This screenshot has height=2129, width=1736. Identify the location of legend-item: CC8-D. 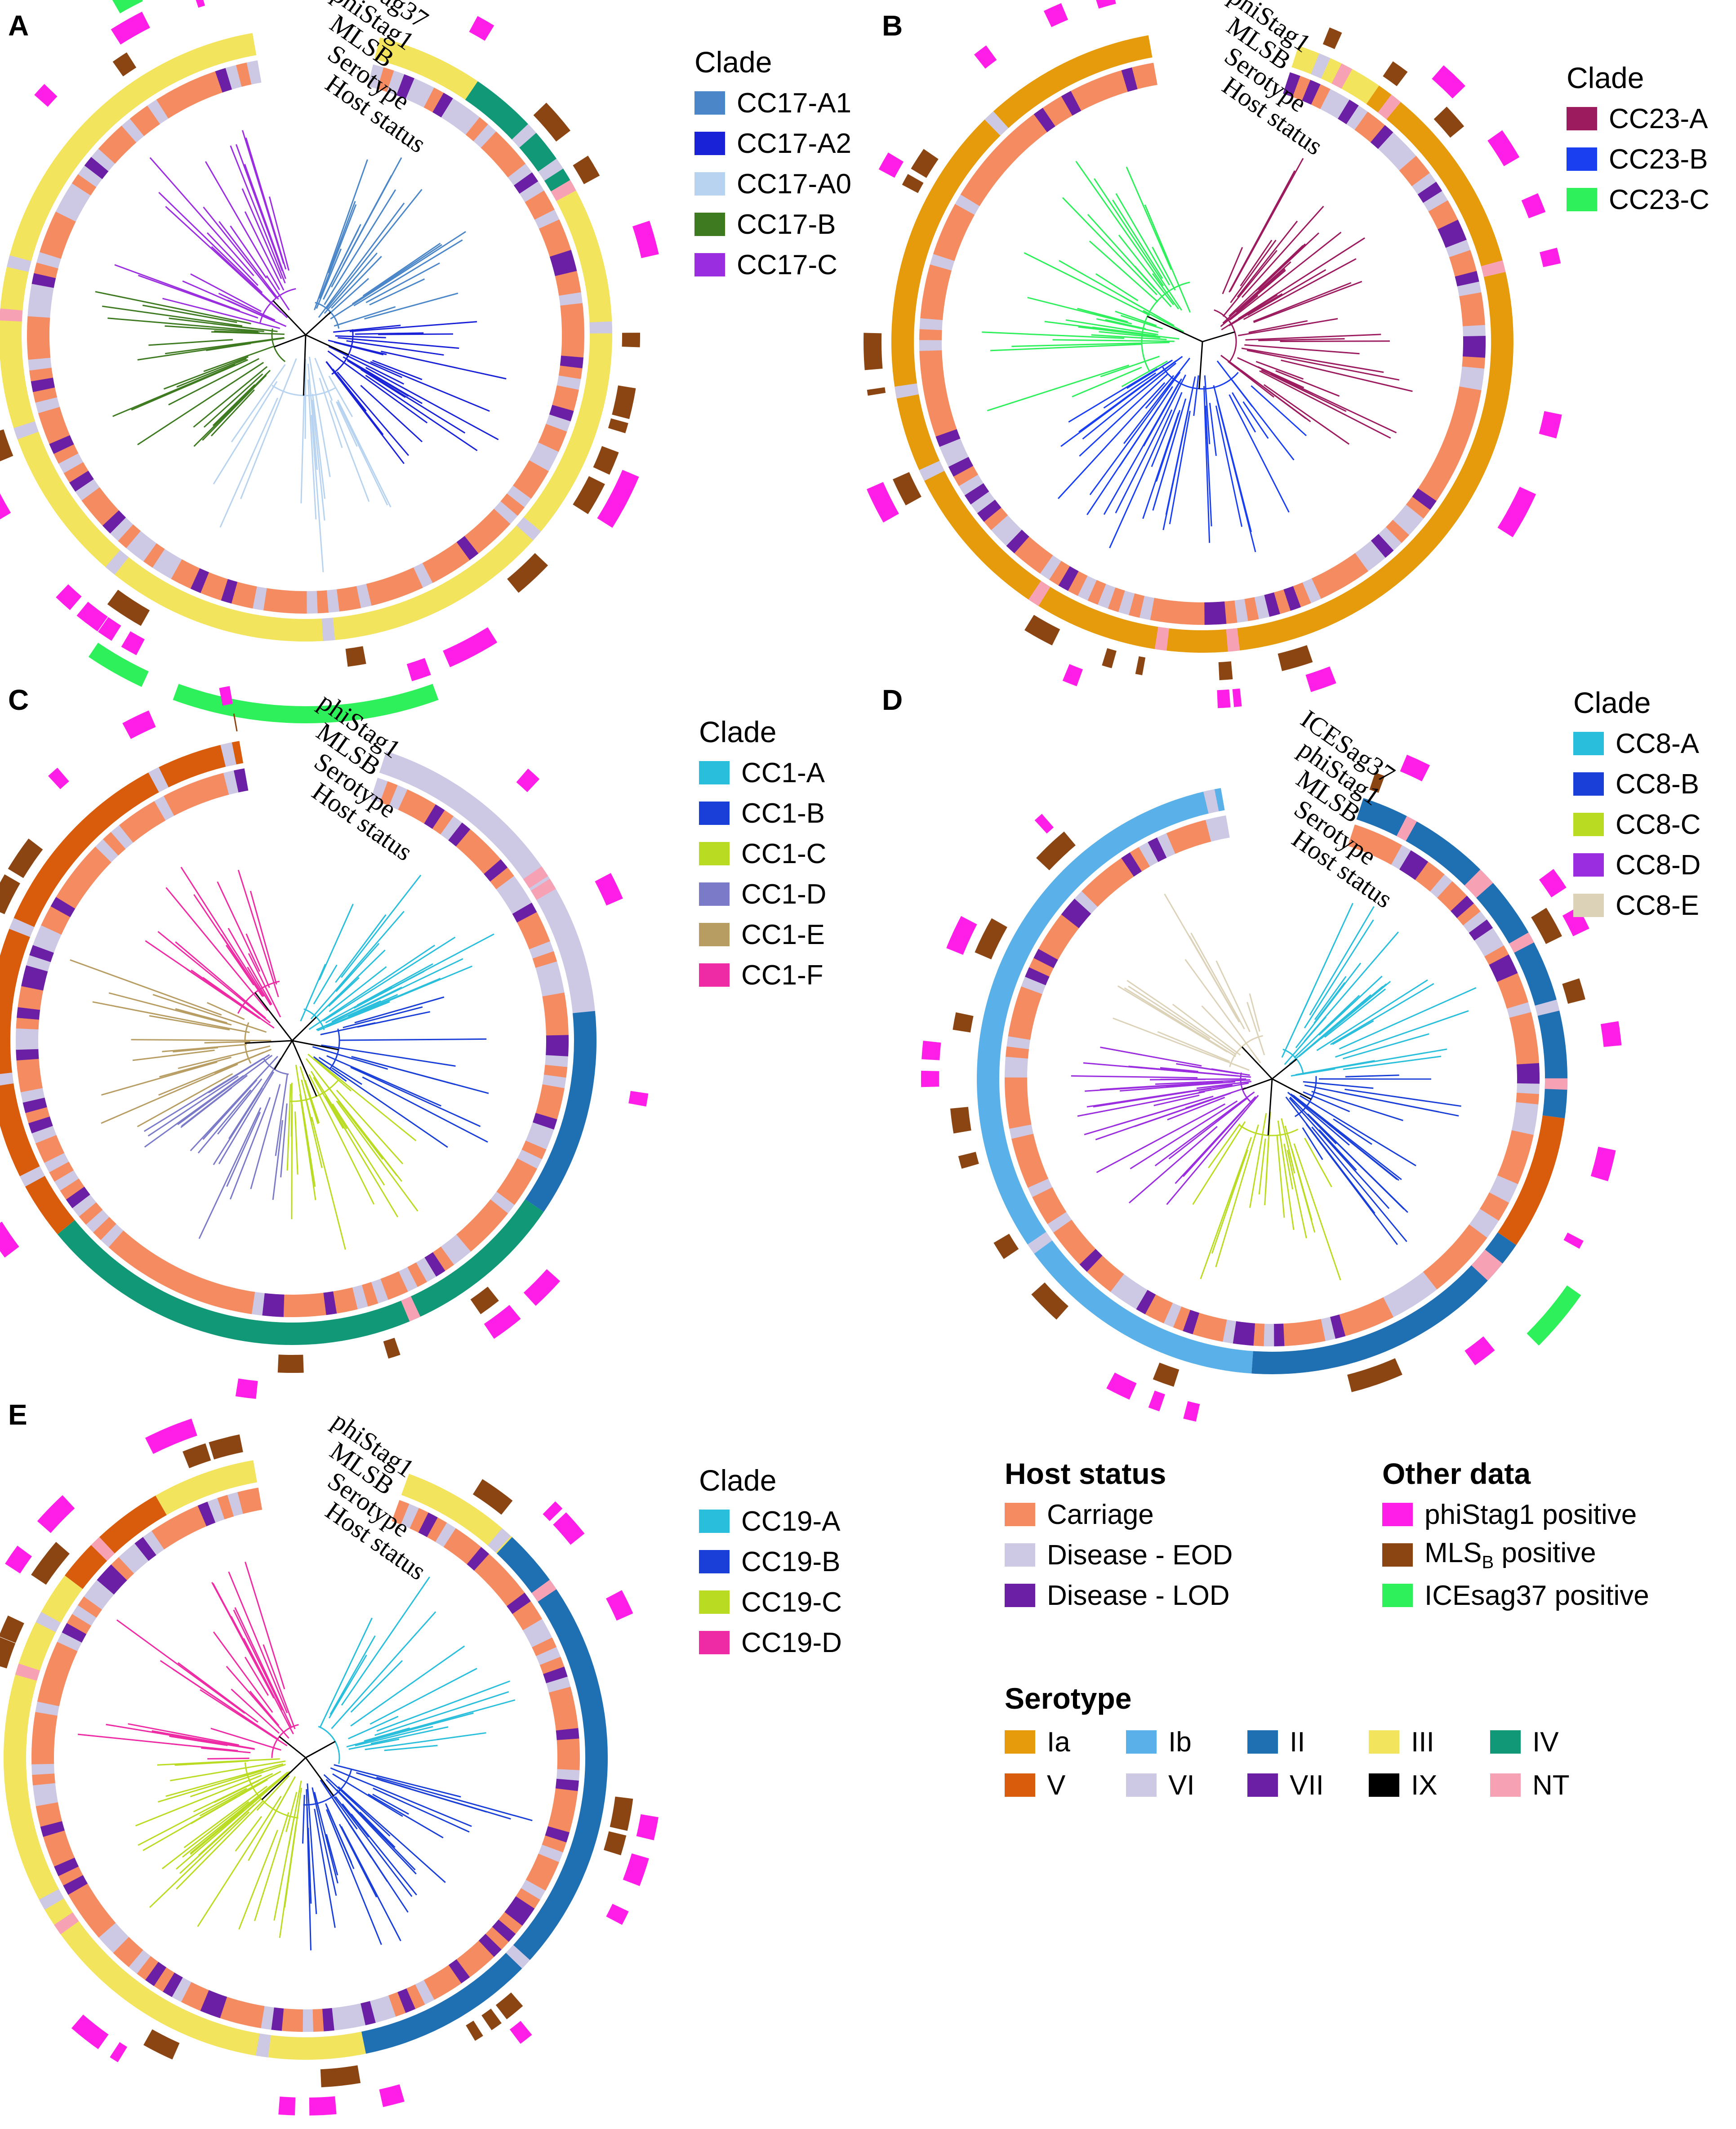
(1636, 865).